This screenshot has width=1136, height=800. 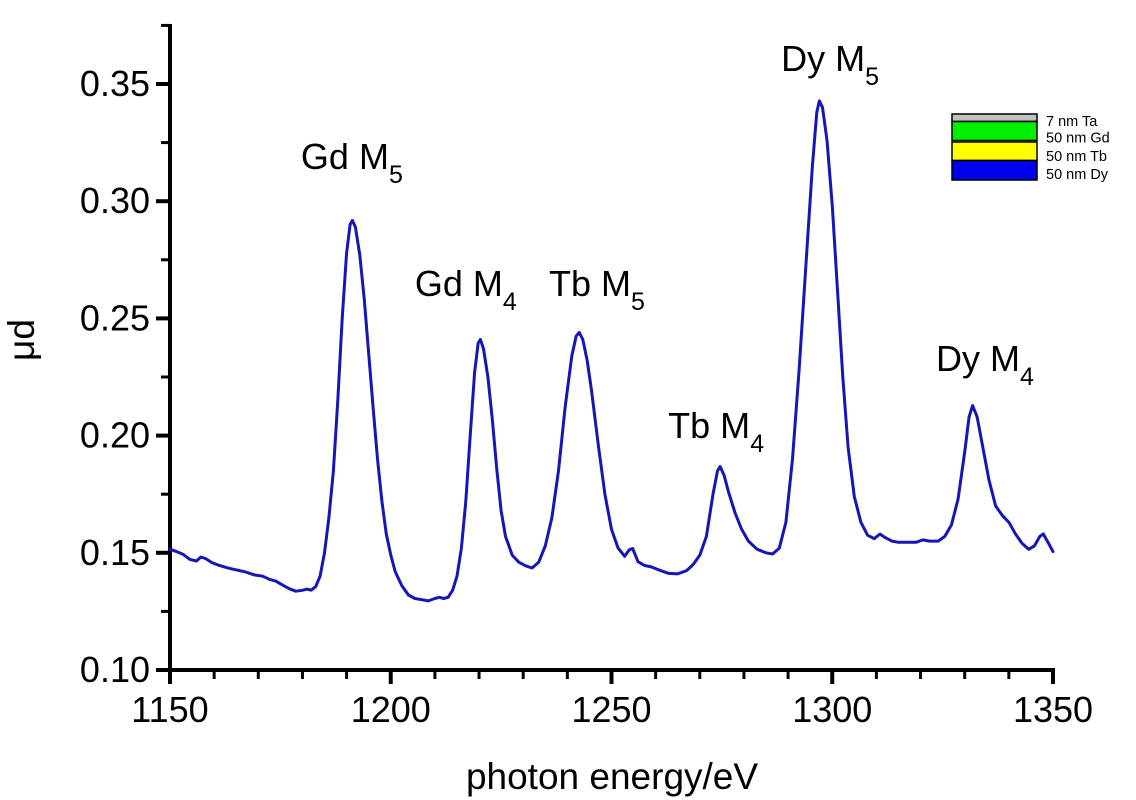 I want to click on x-tick-label: 1200, so click(x=391, y=709).